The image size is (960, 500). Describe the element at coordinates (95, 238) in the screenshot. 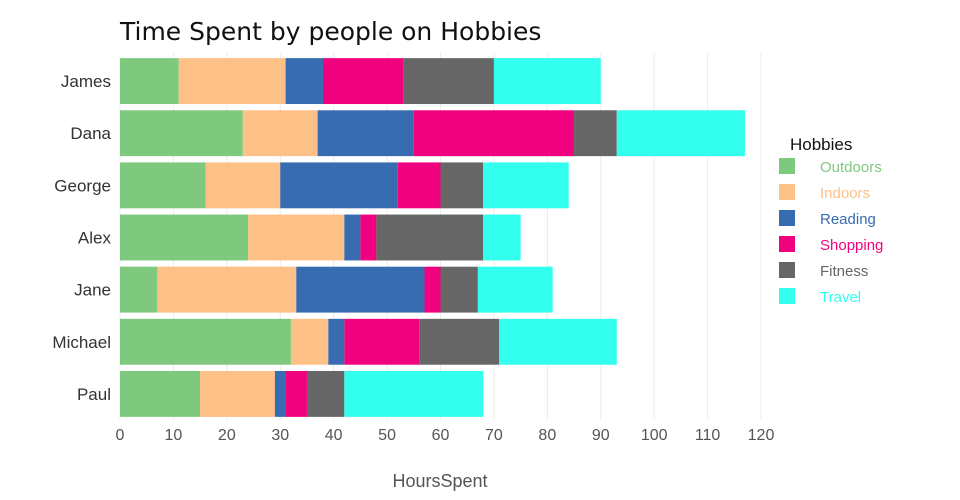

I see `y-tick-label: Alex` at that location.